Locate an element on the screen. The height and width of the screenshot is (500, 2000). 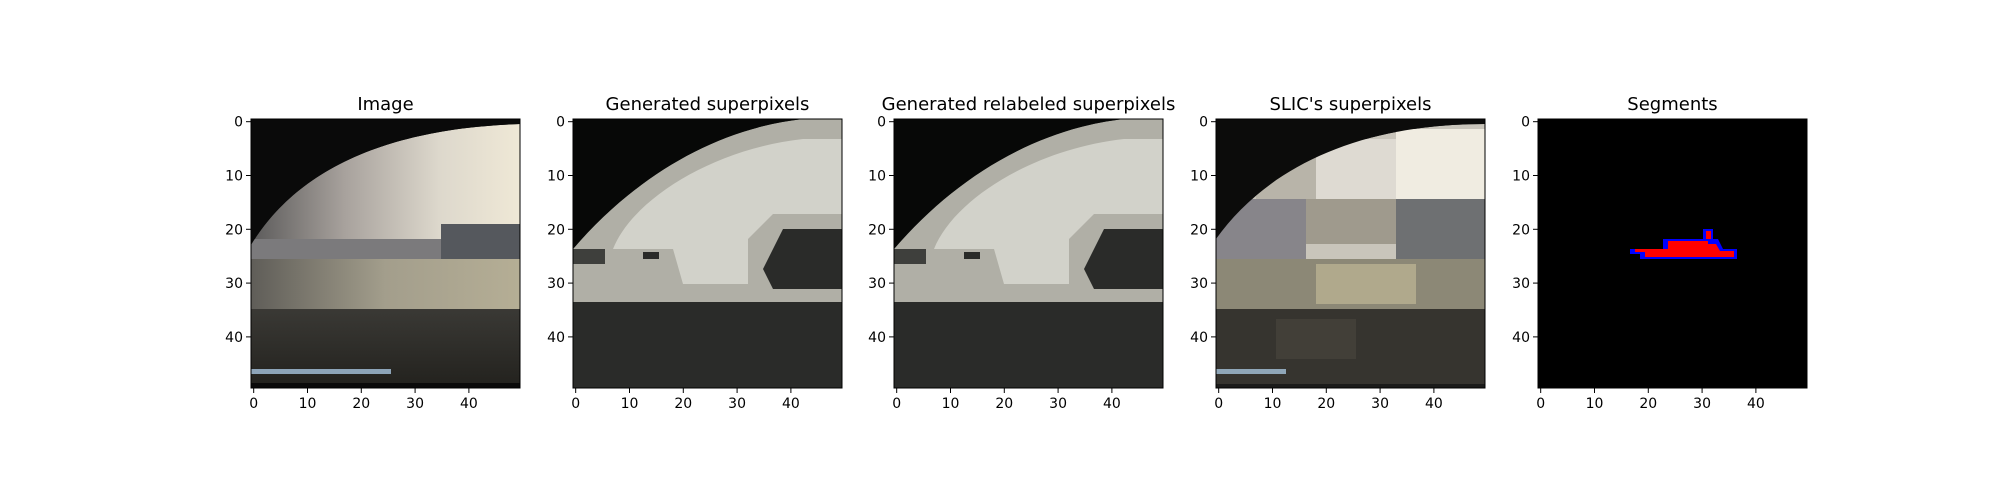
panel-slic-superpixels: SLIC's superpixels 0 10 20 30 40 0 10 20 30 40 is located at coordinates (1338, 253).